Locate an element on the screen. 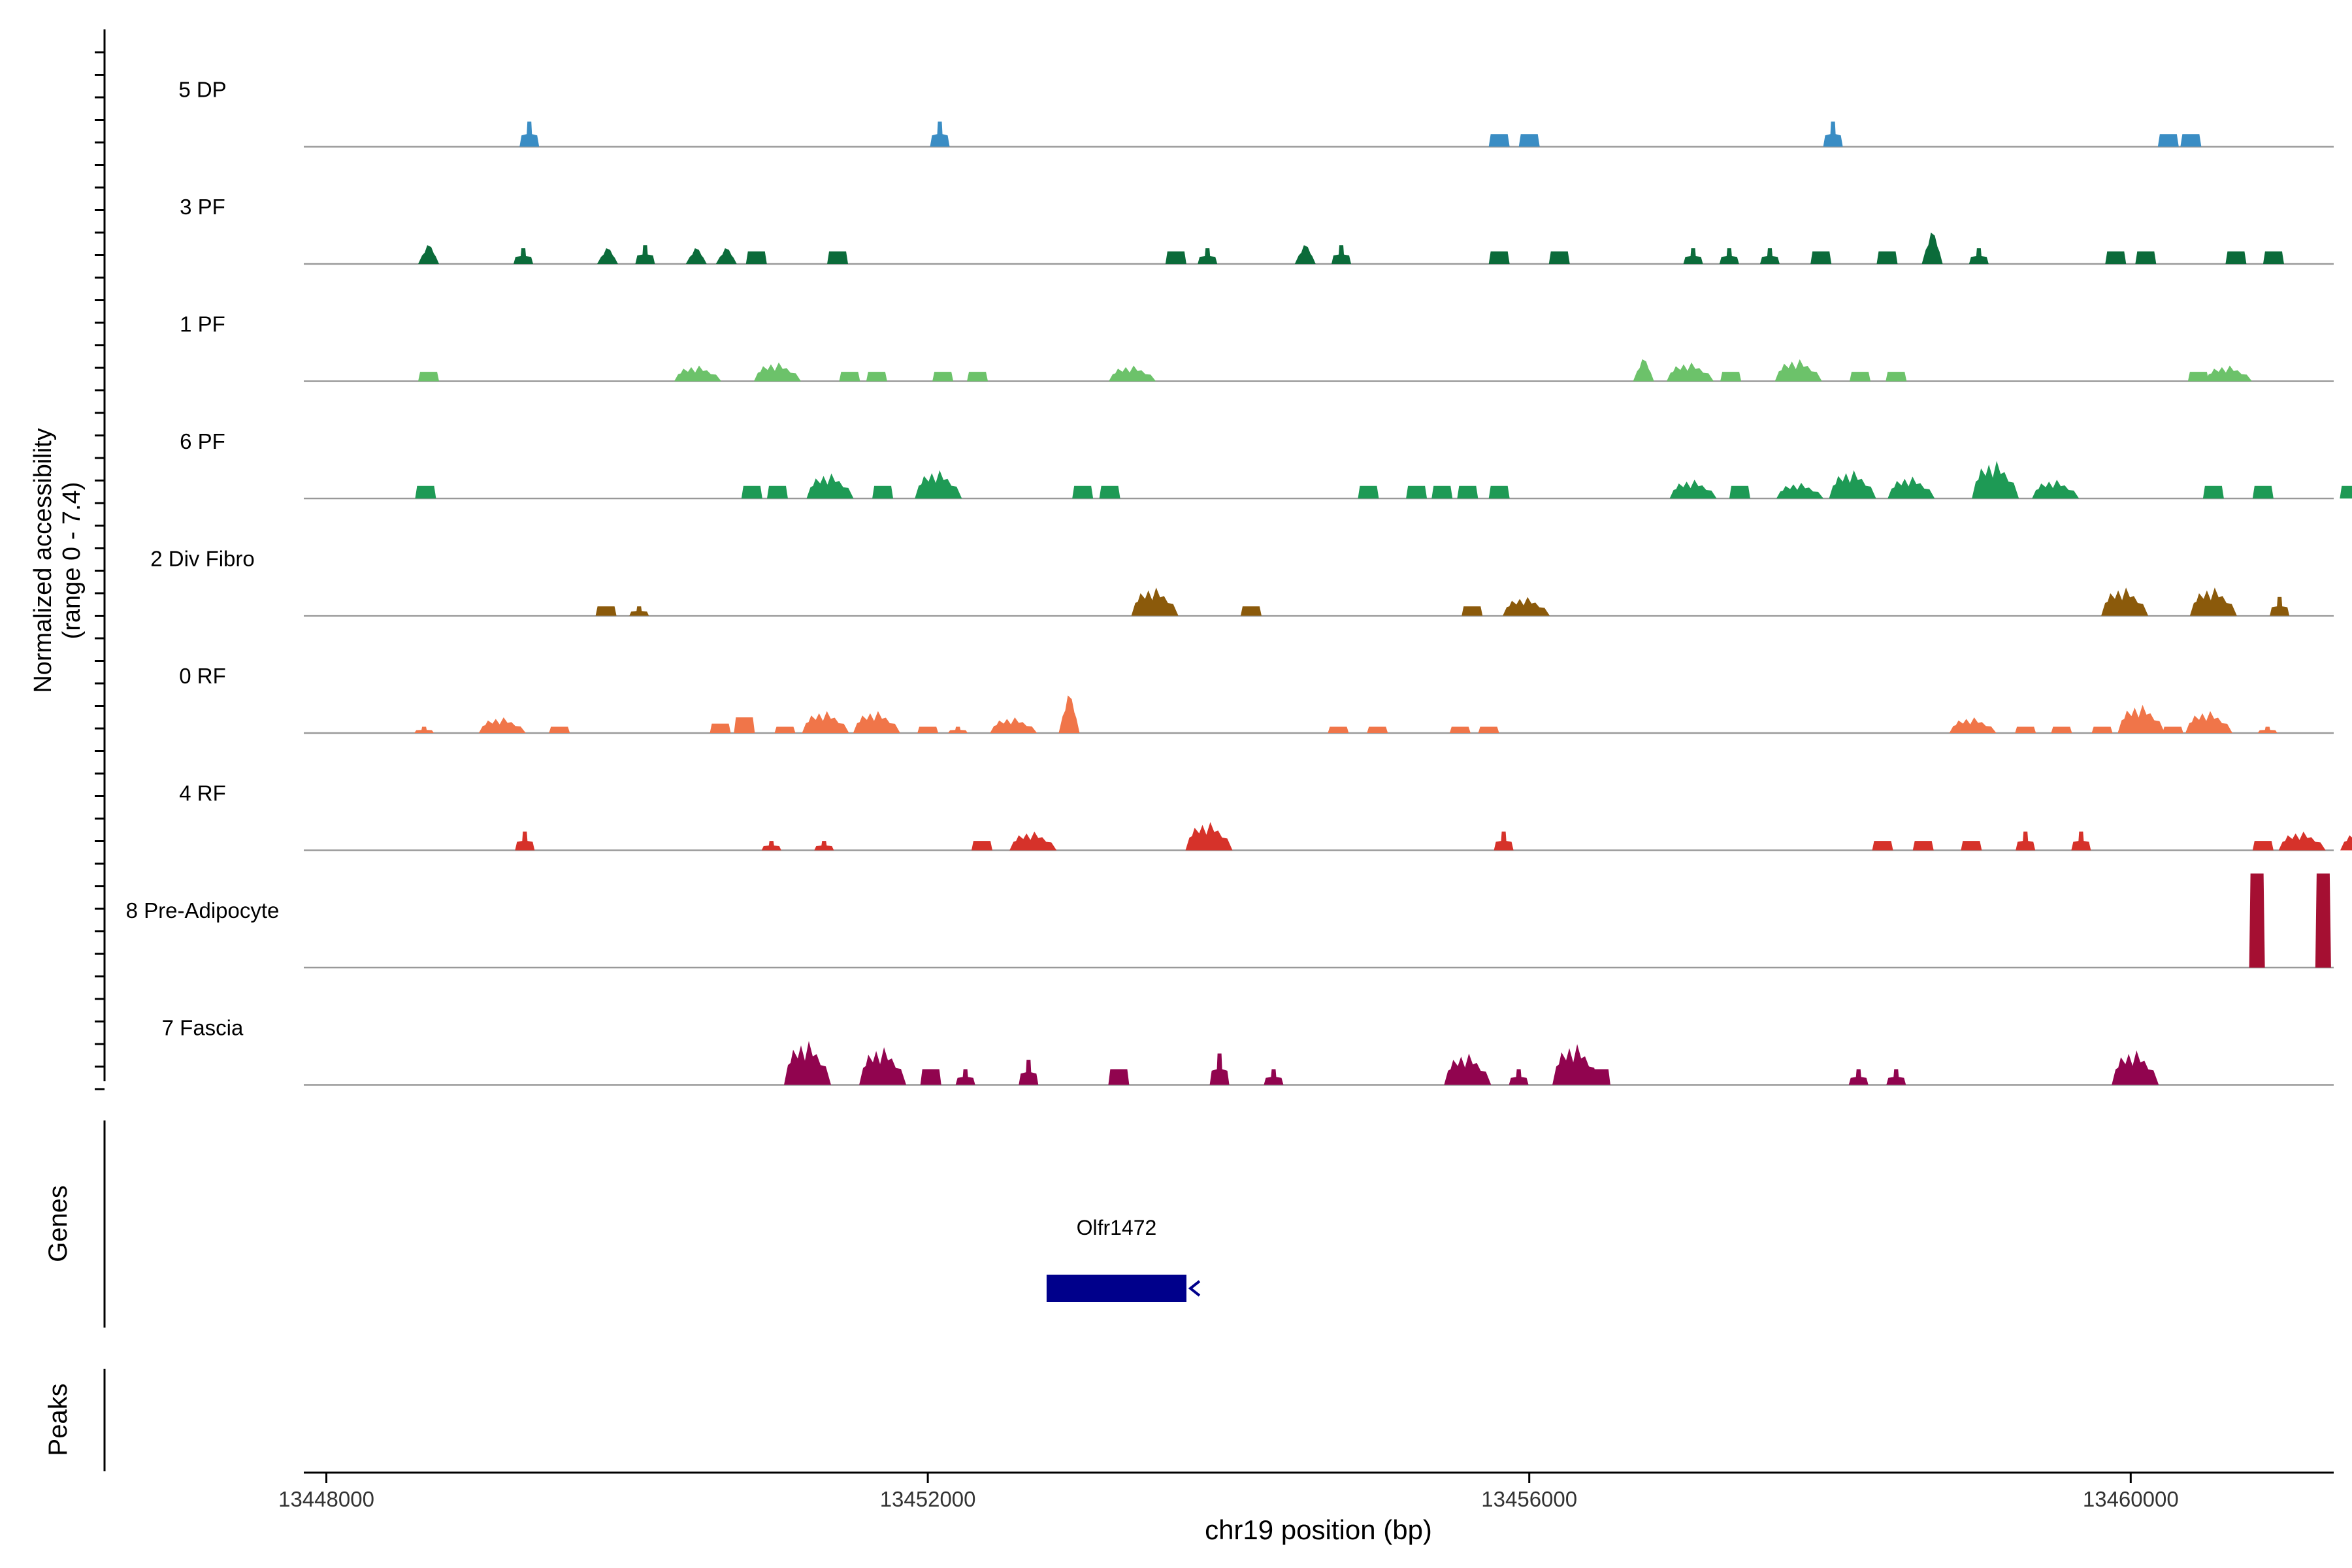 This screenshot has height=1568, width=2352. x-axis-title: chr19 position (bp) is located at coordinates (1318, 1529).